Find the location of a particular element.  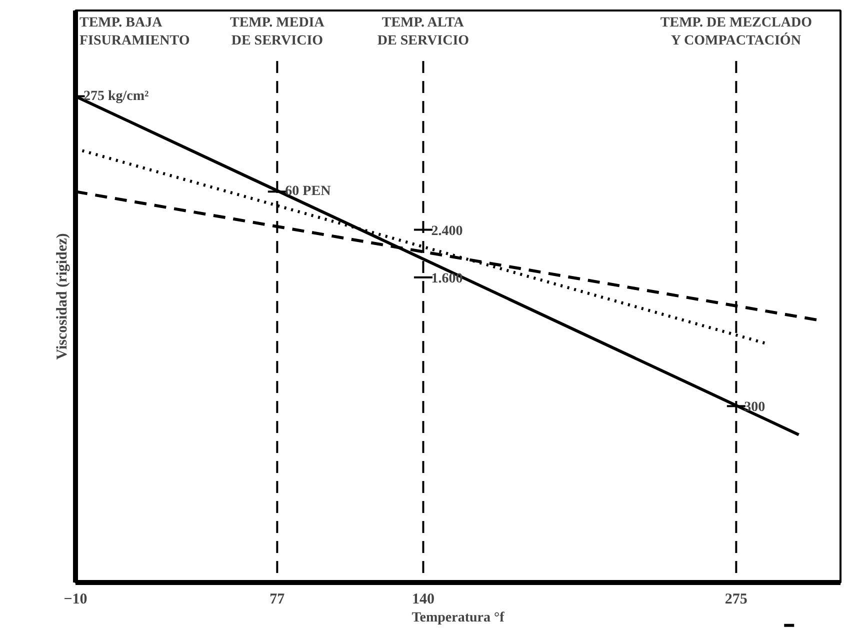

annotation: 1.600 is located at coordinates (447, 278).